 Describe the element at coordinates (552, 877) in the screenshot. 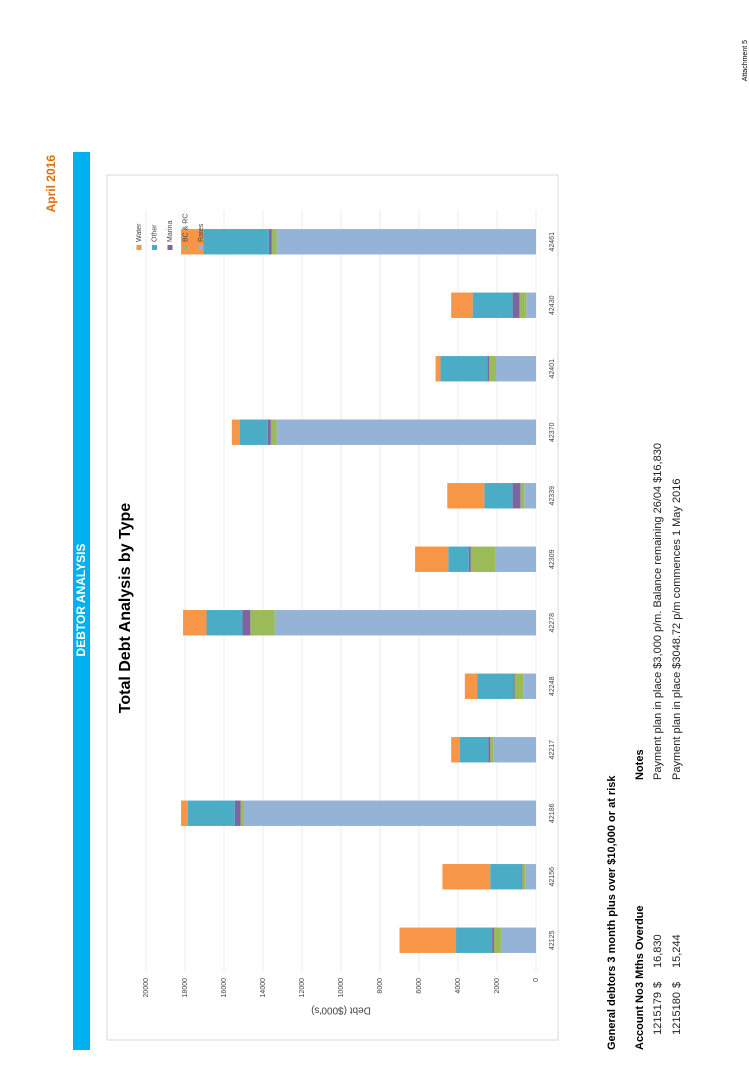

I see `x-tick-label: 42156` at that location.